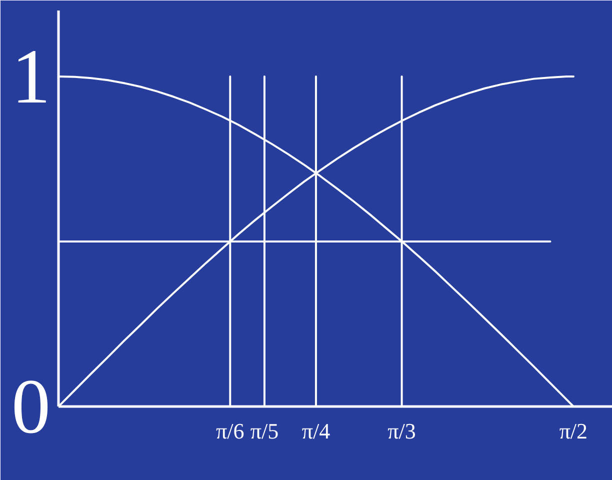 The width and height of the screenshot is (612, 480). I want to click on x-tick-label: π/4, so click(316, 431).